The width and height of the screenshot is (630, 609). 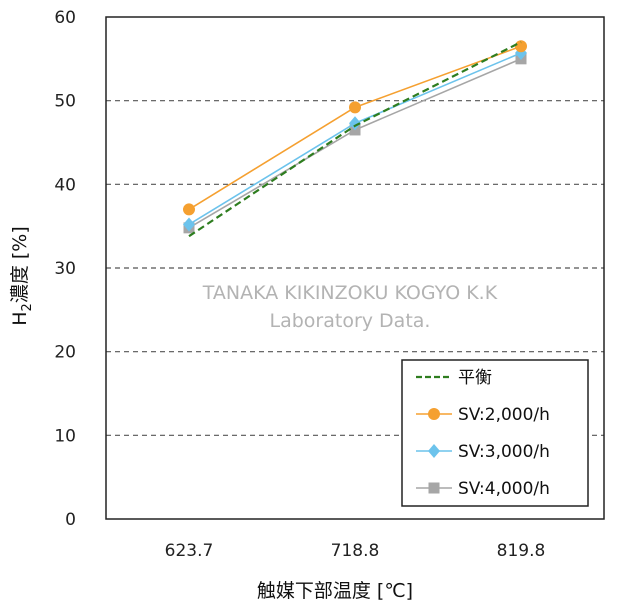 I want to click on y-tick-label: 40, so click(x=65, y=185).